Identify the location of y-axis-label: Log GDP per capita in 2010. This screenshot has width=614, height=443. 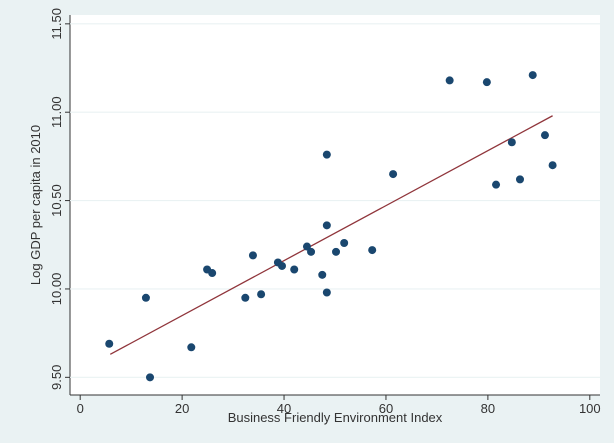
(35, 205).